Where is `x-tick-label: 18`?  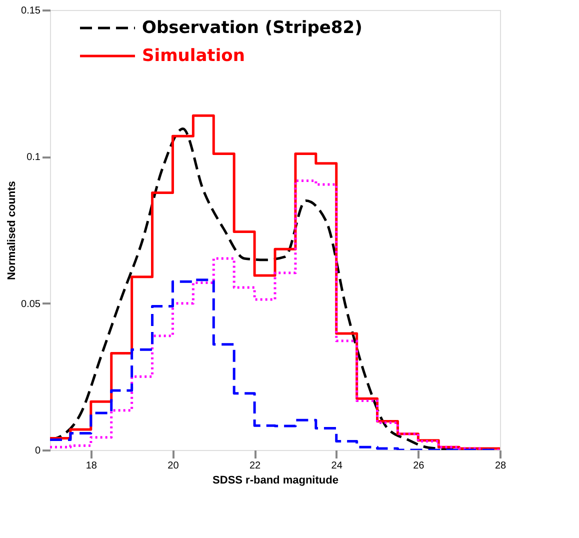 x-tick-label: 18 is located at coordinates (92, 466).